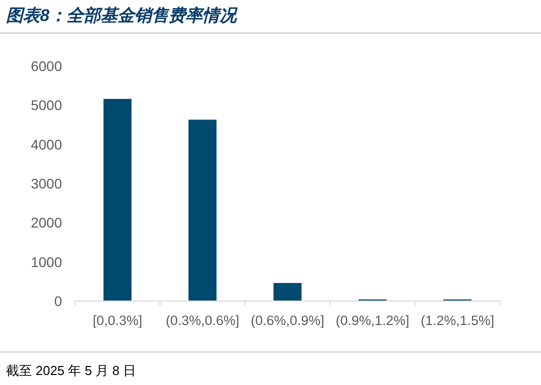 The image size is (541, 385). I want to click on x-tick-label: (1.2%,1.5%], so click(457, 320).